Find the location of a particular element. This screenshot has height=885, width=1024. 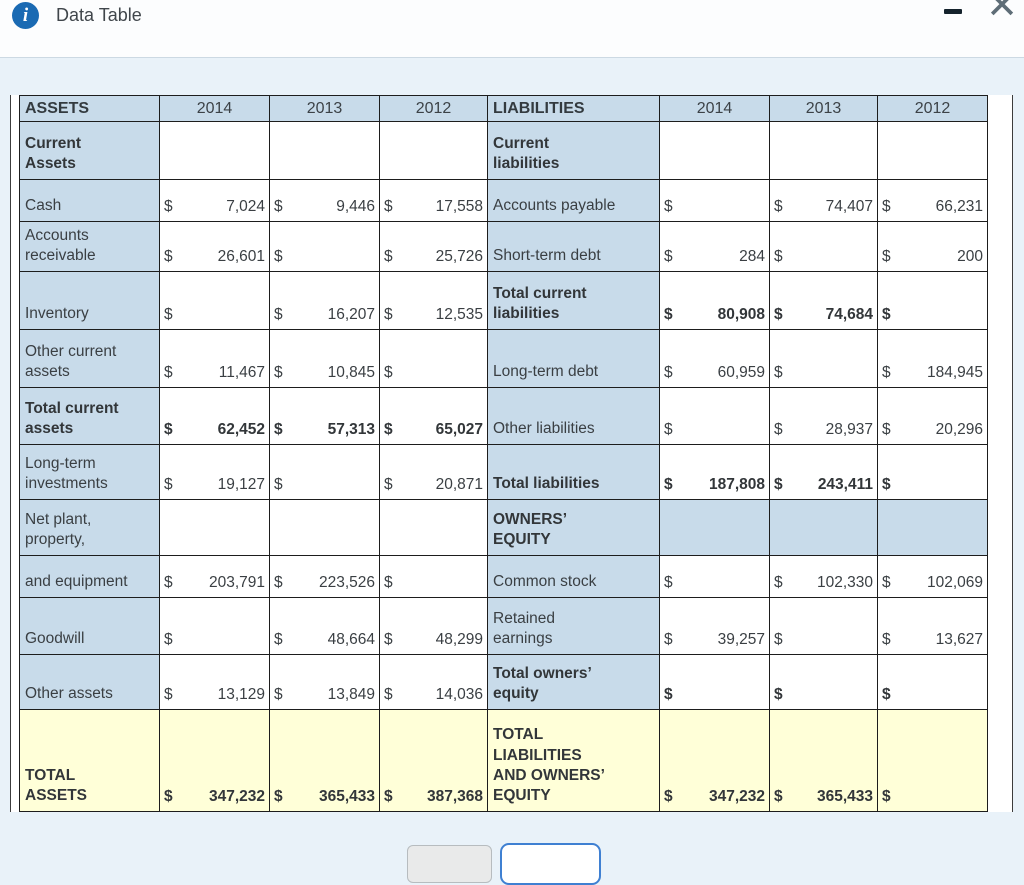

row-label: Other liabilities is located at coordinates (573, 416).